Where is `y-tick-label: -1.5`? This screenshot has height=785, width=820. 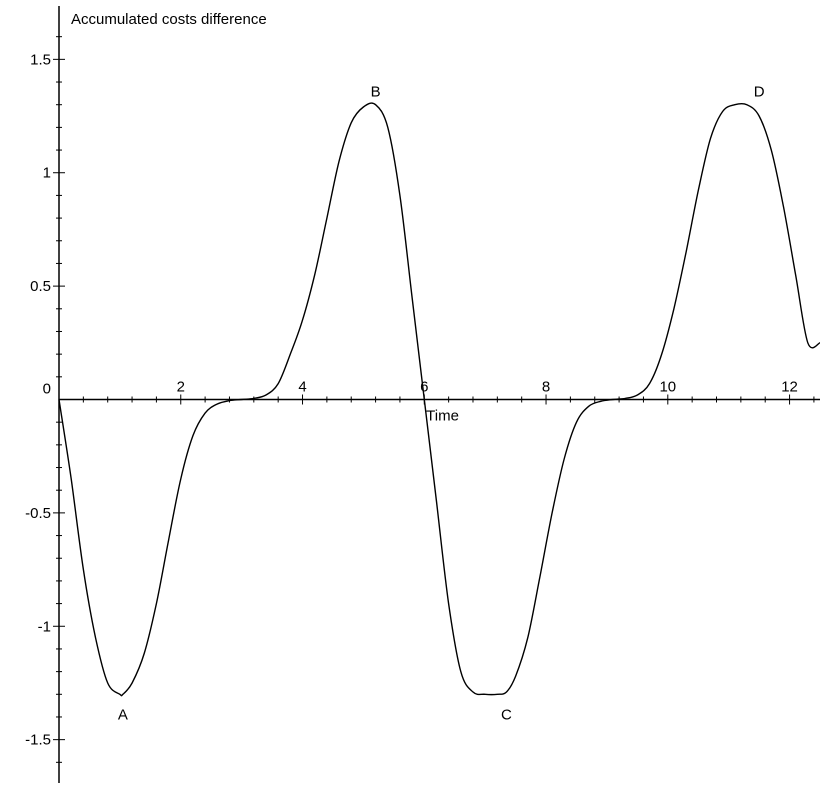 y-tick-label: -1.5 is located at coordinates (38, 740).